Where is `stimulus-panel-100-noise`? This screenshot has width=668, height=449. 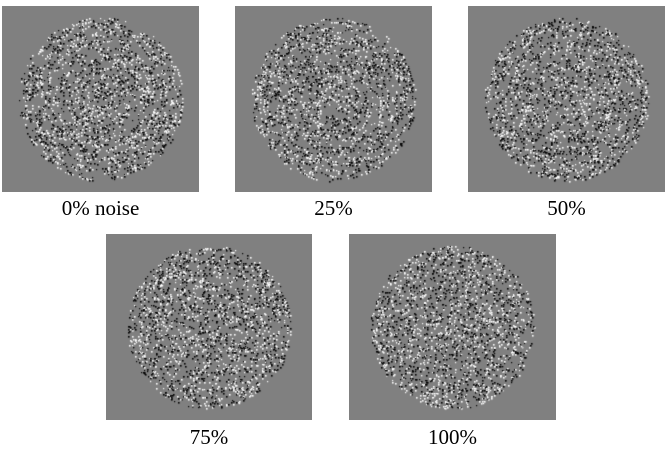
stimulus-panel-100-noise is located at coordinates (452, 327).